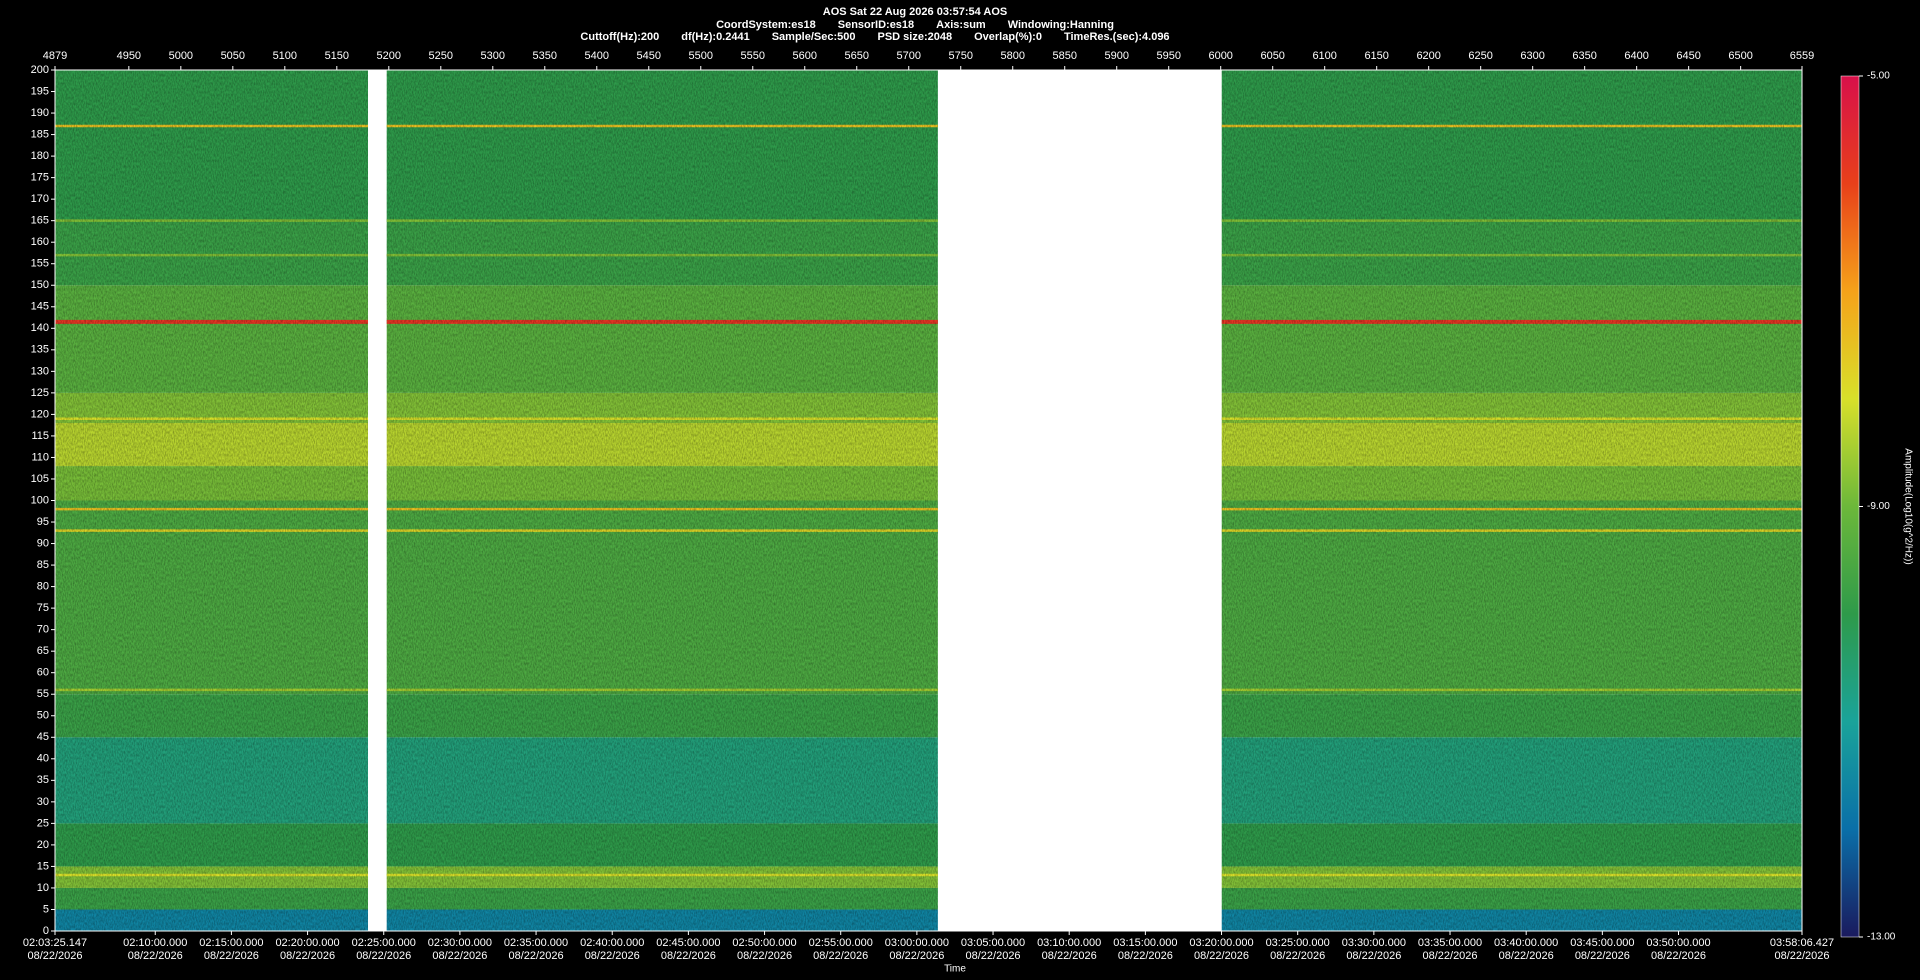 This screenshot has height=980, width=1920. What do you see at coordinates (43, 565) in the screenshot?
I see `y-tick-label: 85` at bounding box center [43, 565].